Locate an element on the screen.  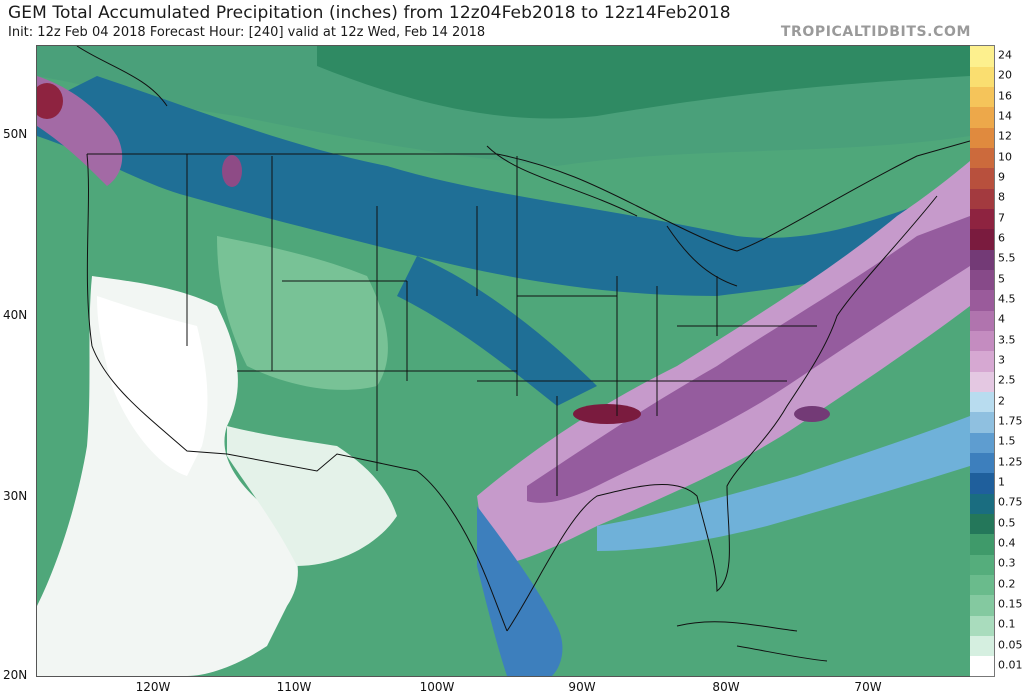
idaho-precip-maximum is located at coordinates (232, 171).